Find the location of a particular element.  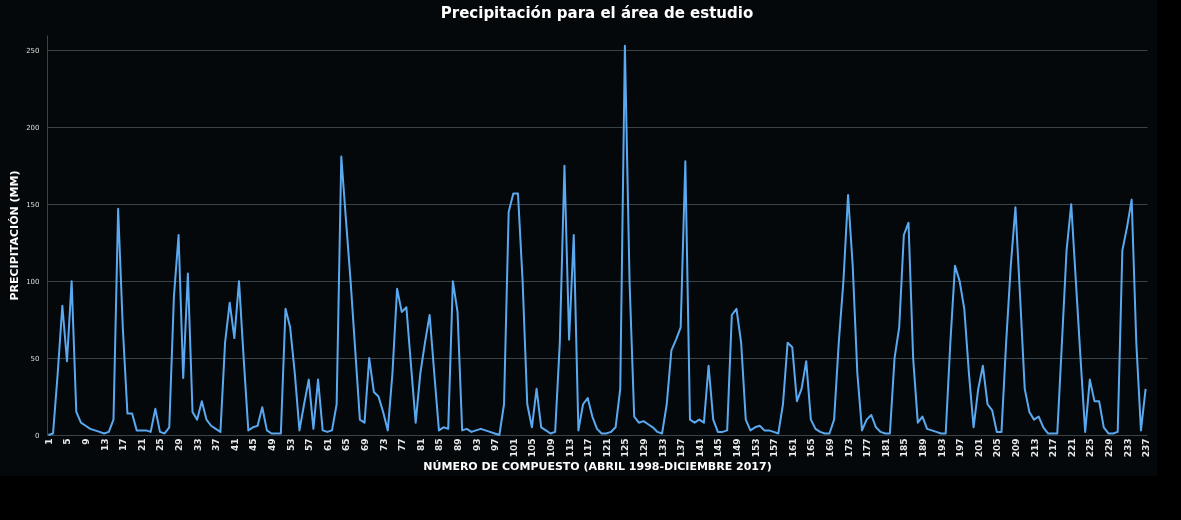

x-tick-label: 217 is located at coordinates (1053, 448).